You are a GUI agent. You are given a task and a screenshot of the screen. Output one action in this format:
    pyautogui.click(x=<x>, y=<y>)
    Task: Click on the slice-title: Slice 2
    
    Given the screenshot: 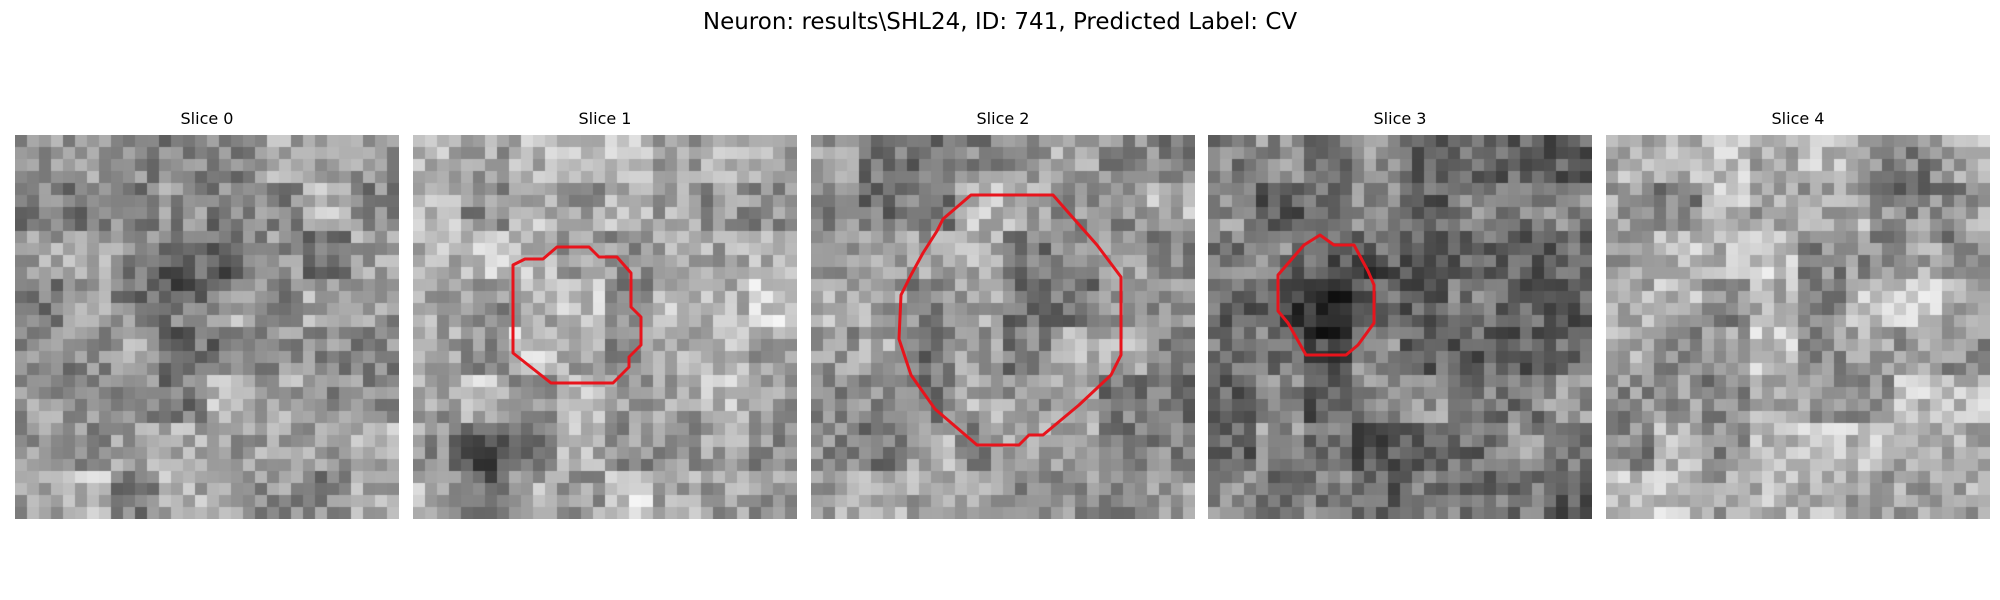 What is the action you would take?
    pyautogui.click(x=1003, y=118)
    